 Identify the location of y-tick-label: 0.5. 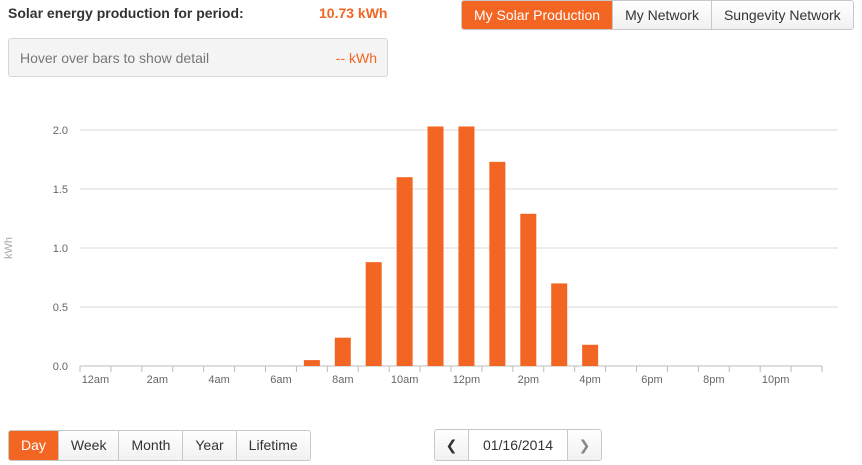
(60, 308).